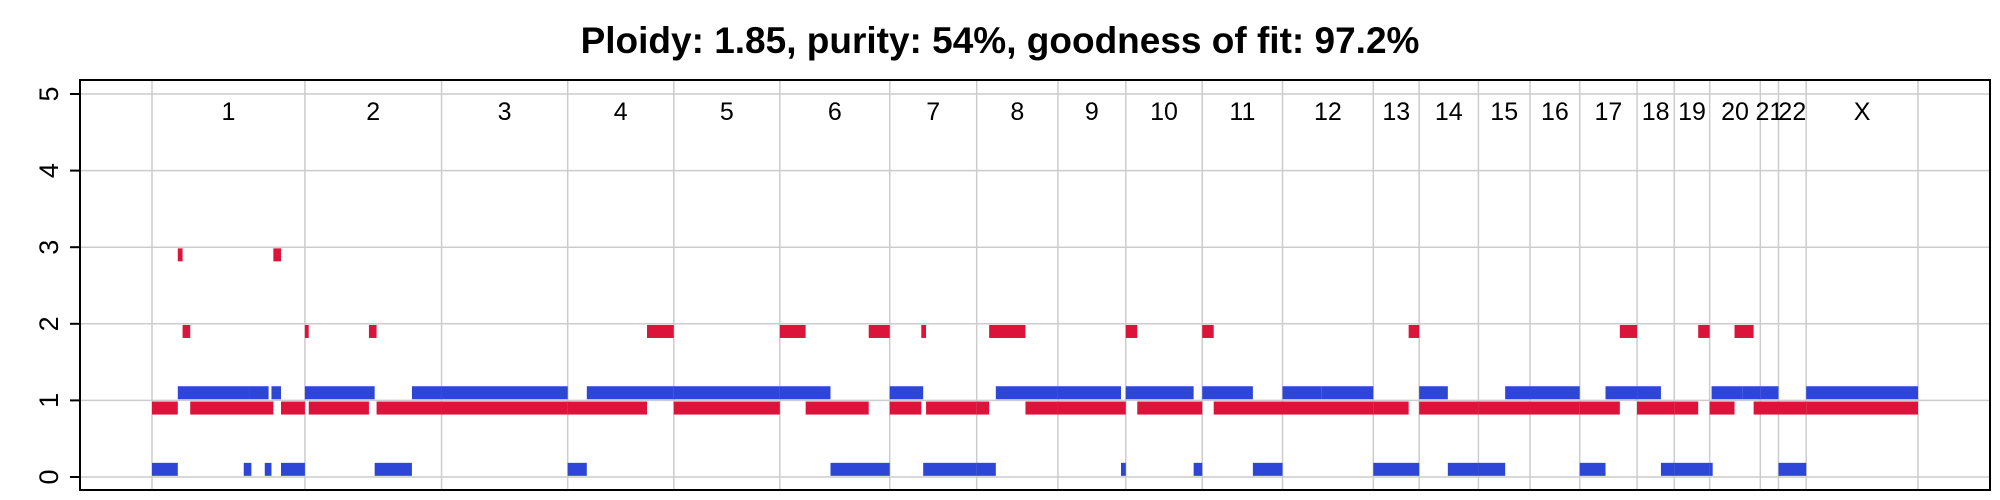 The image size is (2000, 500). Describe the element at coordinates (1608, 112) in the screenshot. I see `chromosome-label: 17` at that location.